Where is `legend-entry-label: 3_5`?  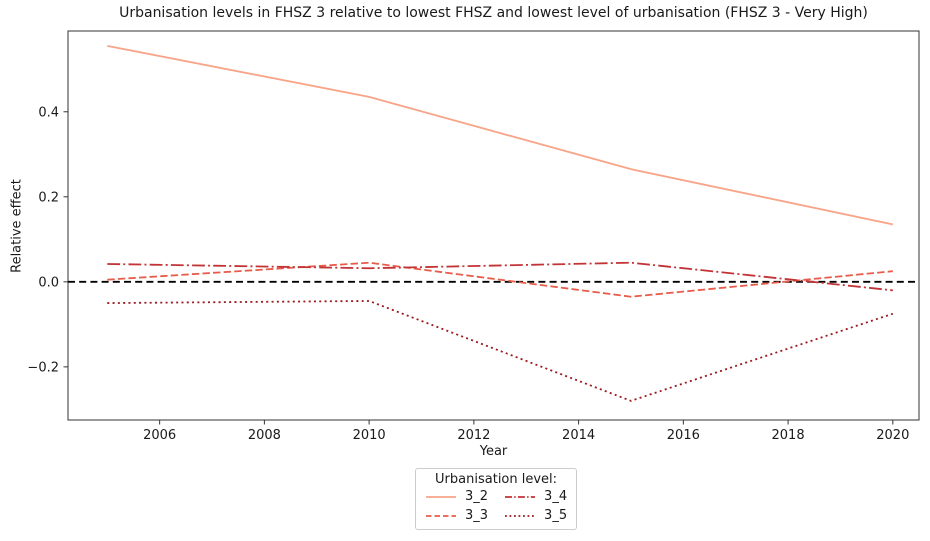
legend-entry-label: 3_5 is located at coordinates (556, 515).